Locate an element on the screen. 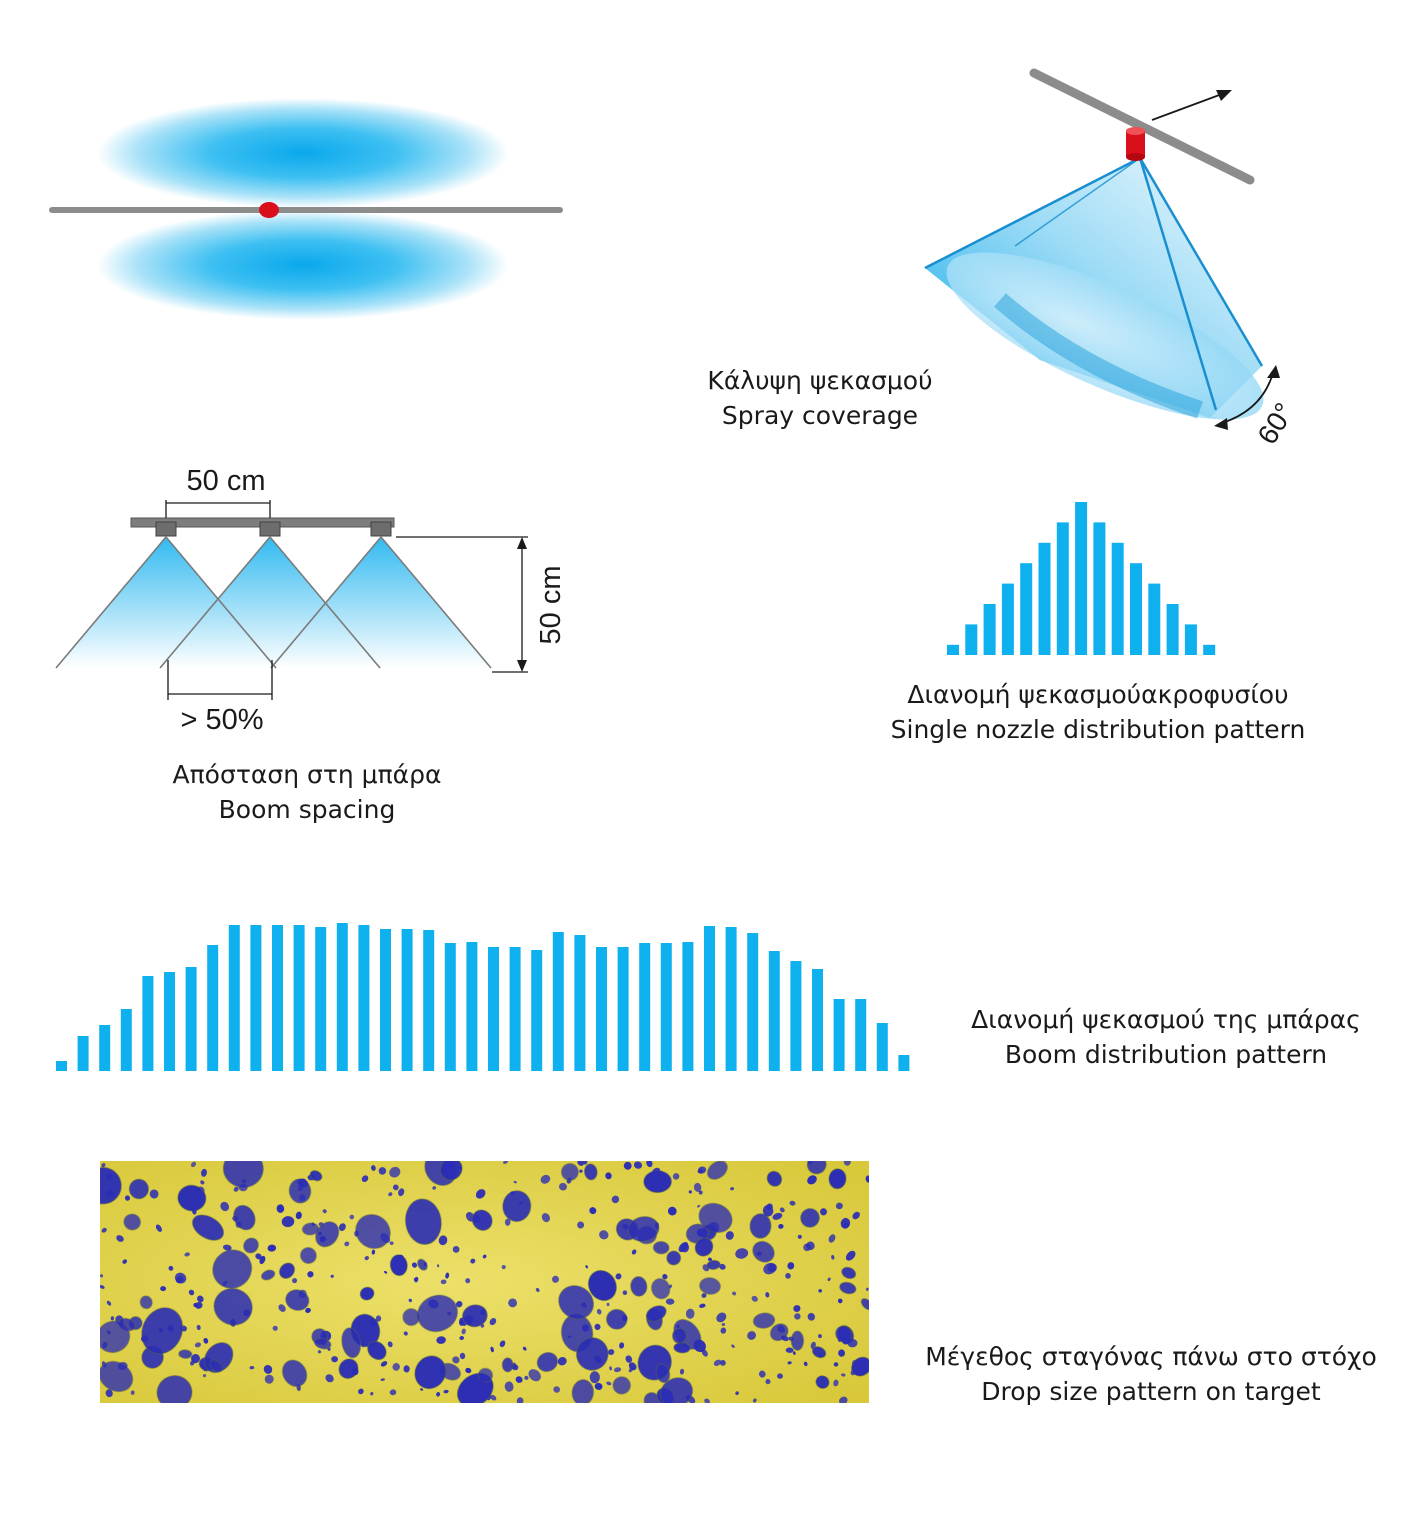 The width and height of the screenshot is (1417, 1535). boom-bar-side is located at coordinates (262, 522).